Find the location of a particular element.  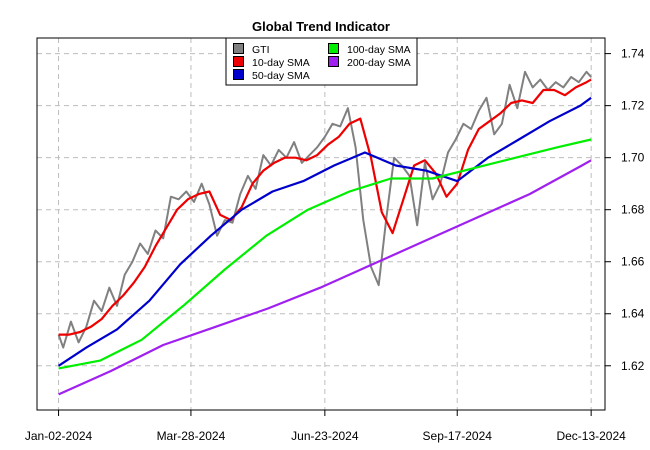

legend-label: 200-day SMA is located at coordinates (379, 63).